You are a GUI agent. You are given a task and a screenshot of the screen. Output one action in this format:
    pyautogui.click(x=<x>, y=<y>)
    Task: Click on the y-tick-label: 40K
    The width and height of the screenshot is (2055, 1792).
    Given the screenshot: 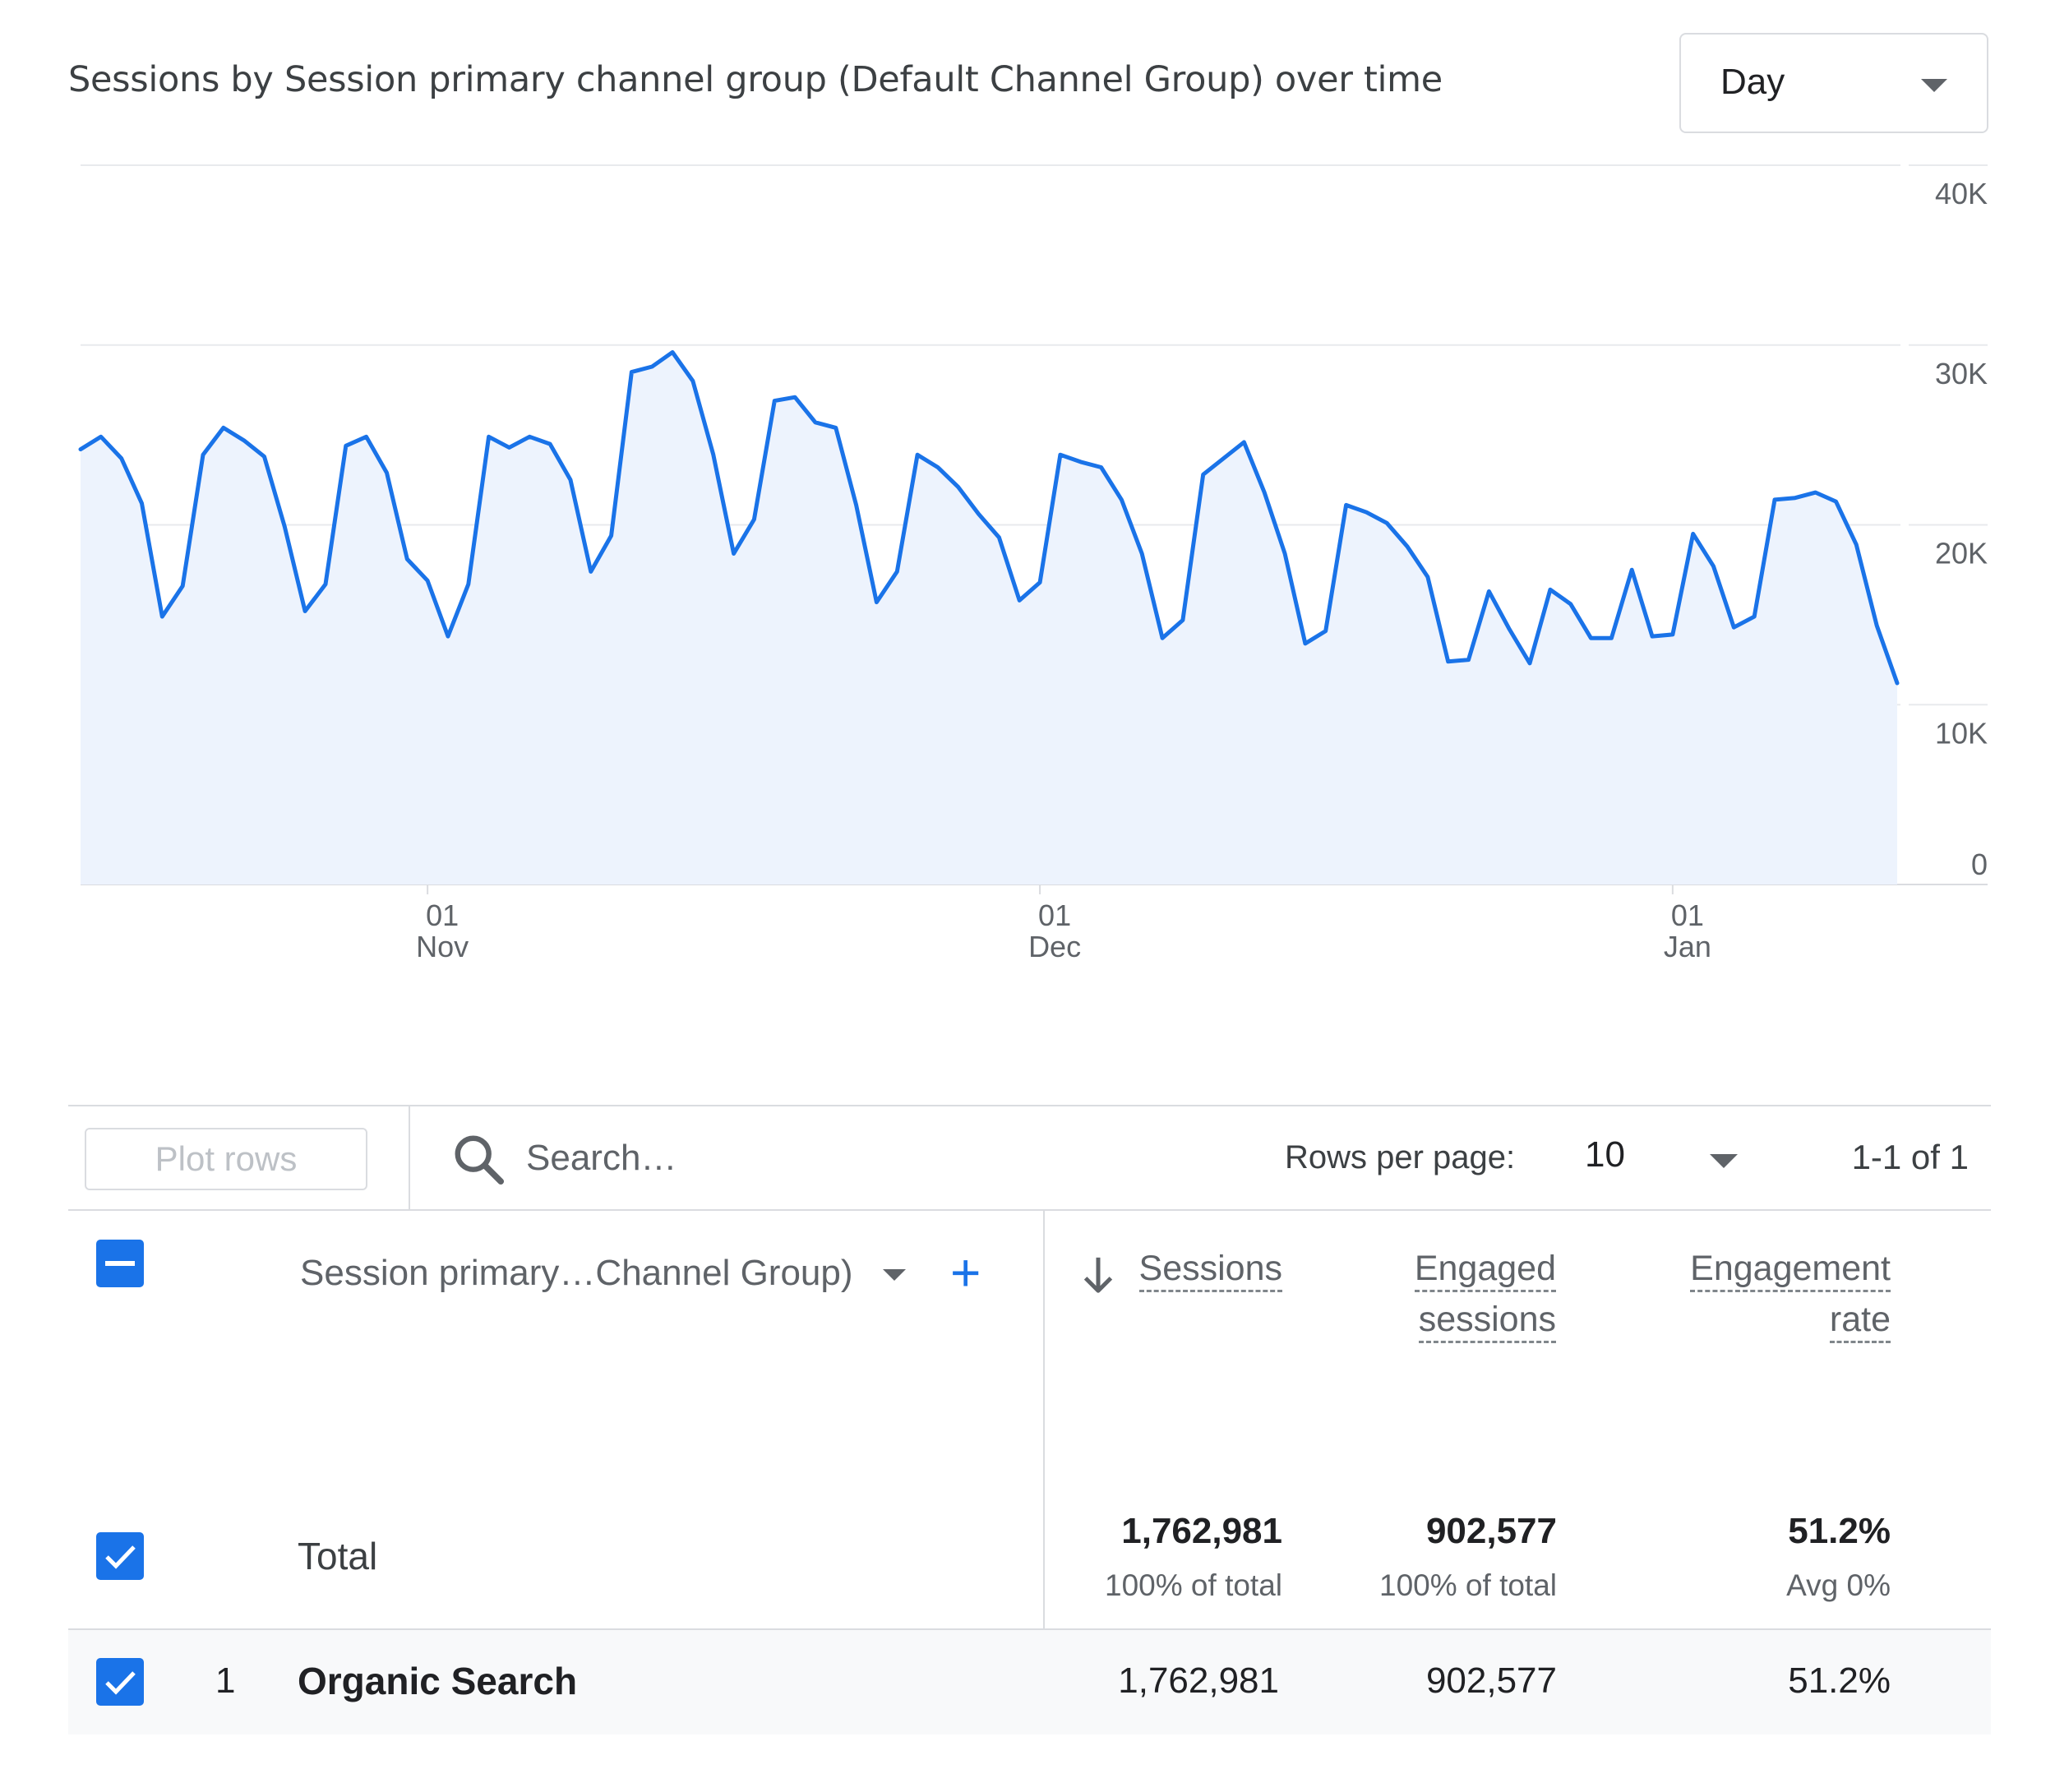 What is the action you would take?
    pyautogui.click(x=1961, y=193)
    